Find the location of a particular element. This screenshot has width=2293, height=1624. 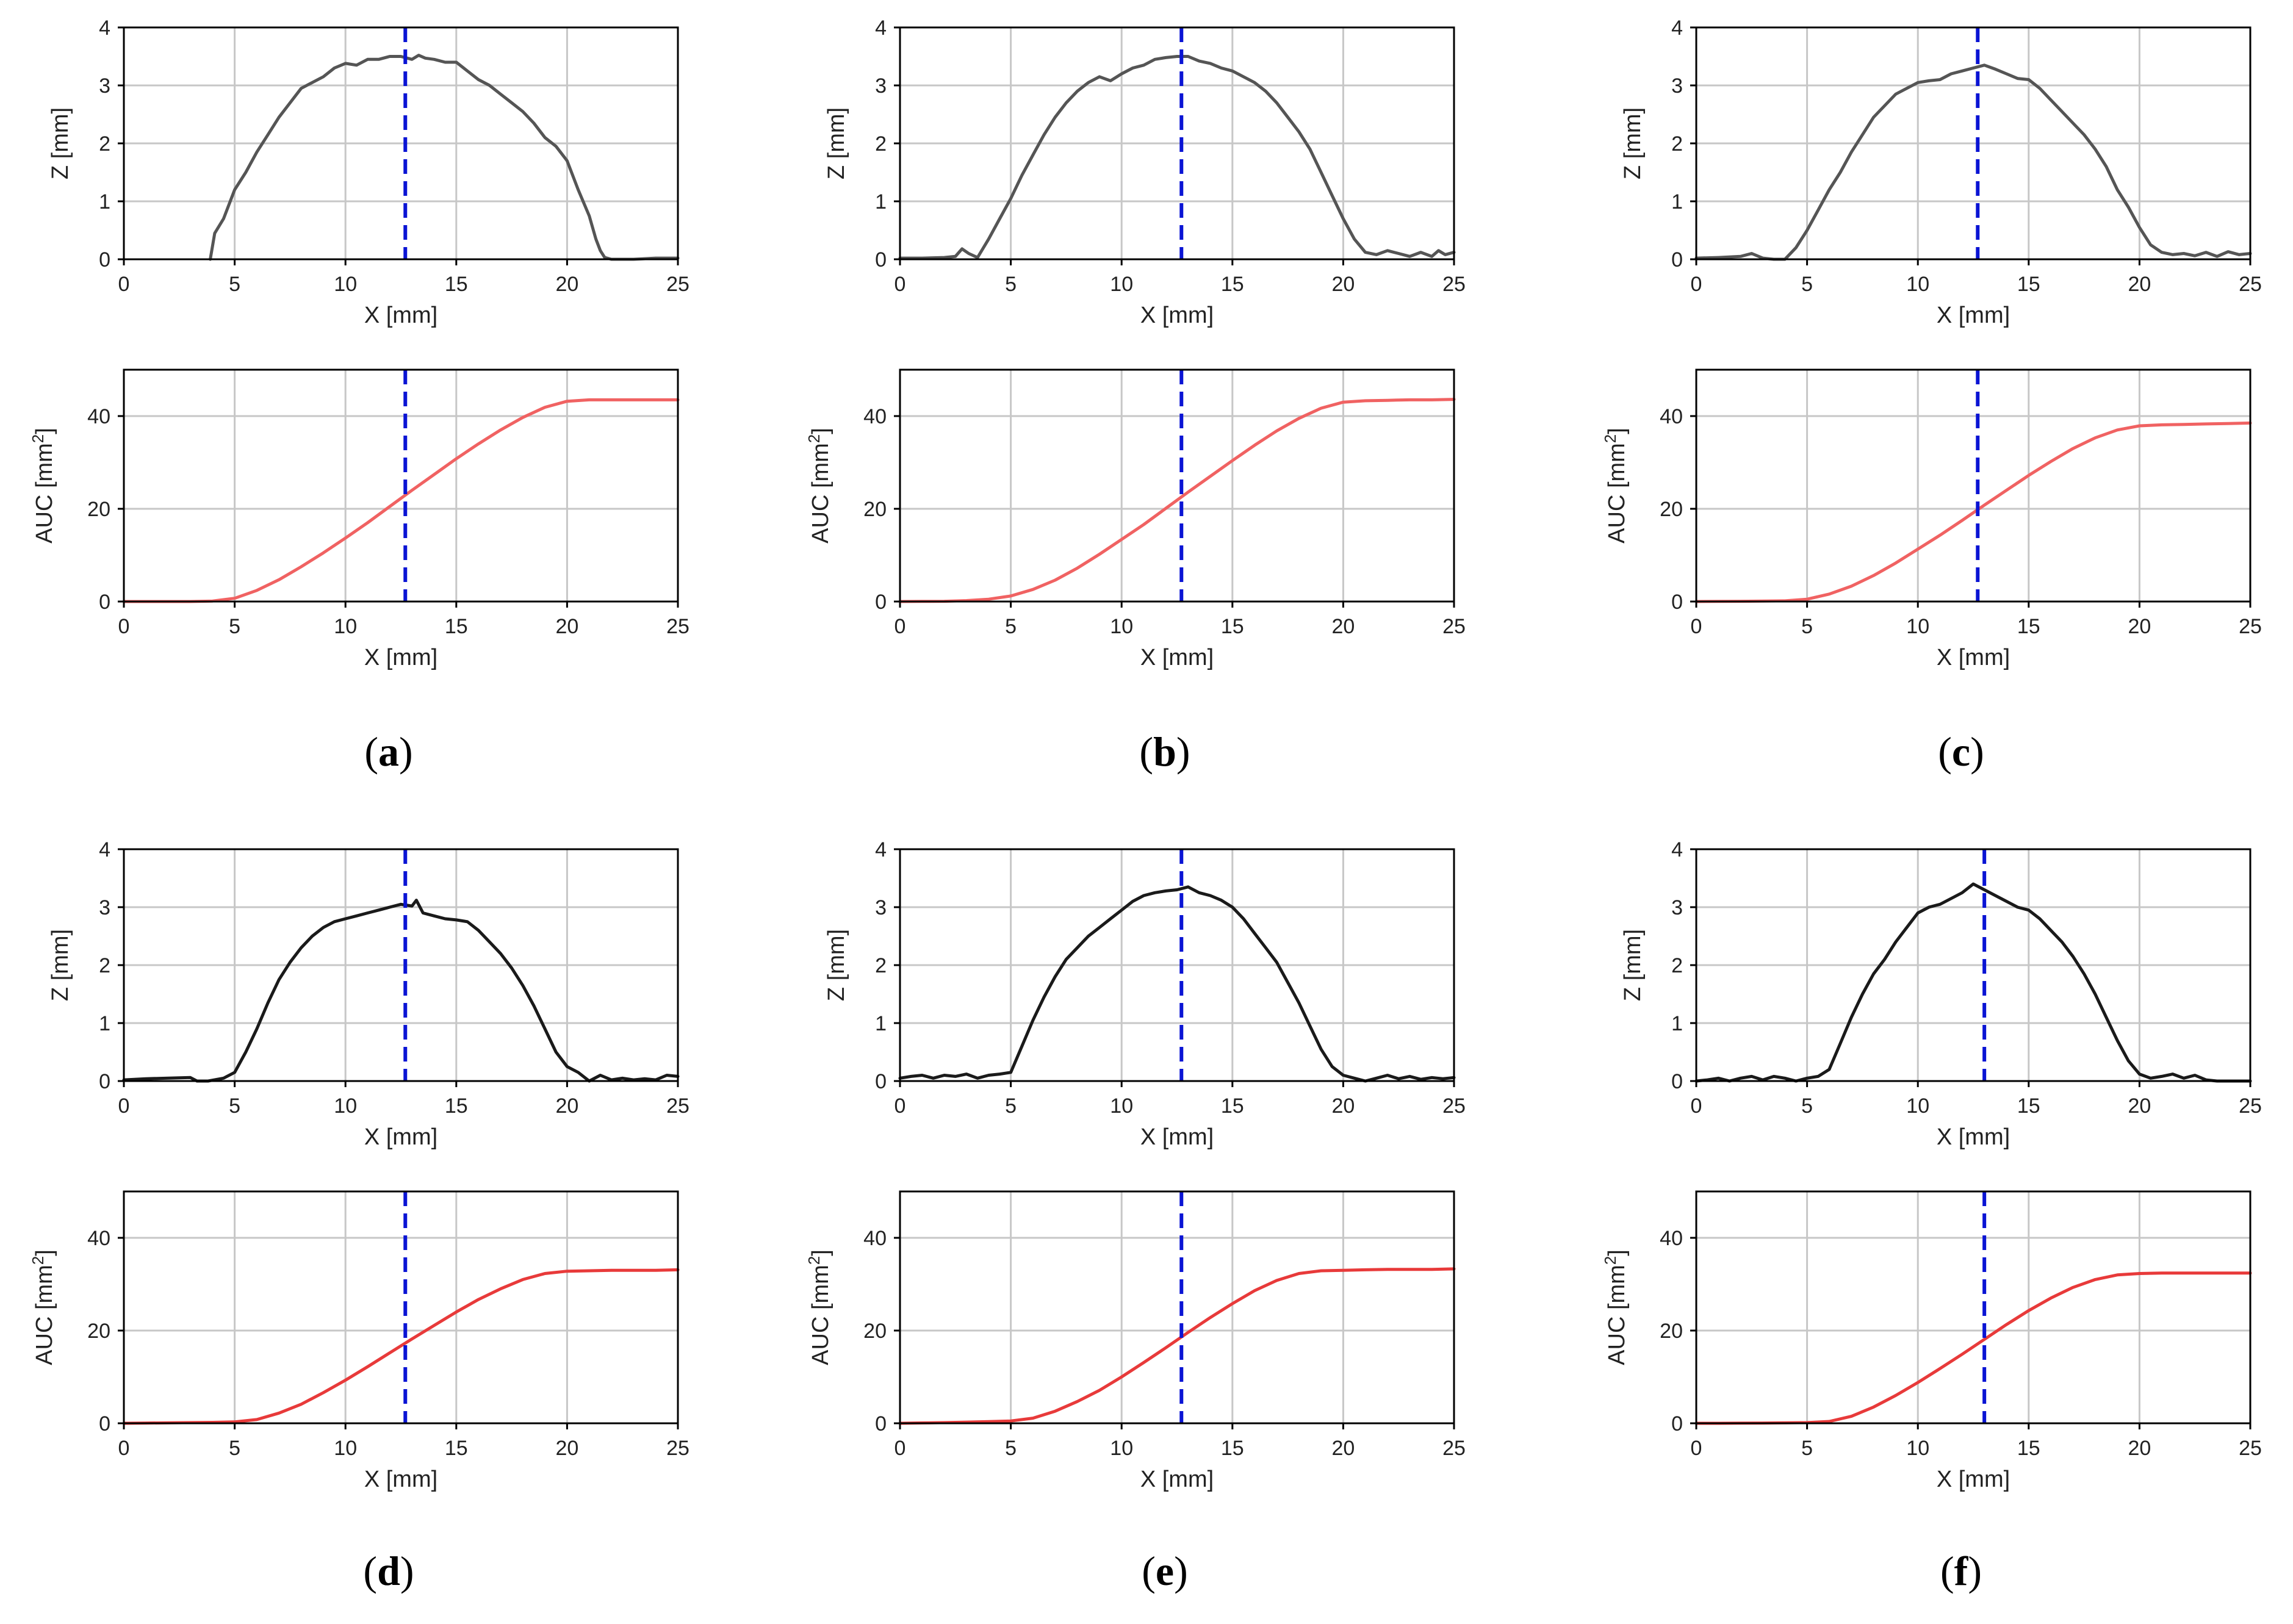

y-tick-label: 3 is located at coordinates (104, 907).